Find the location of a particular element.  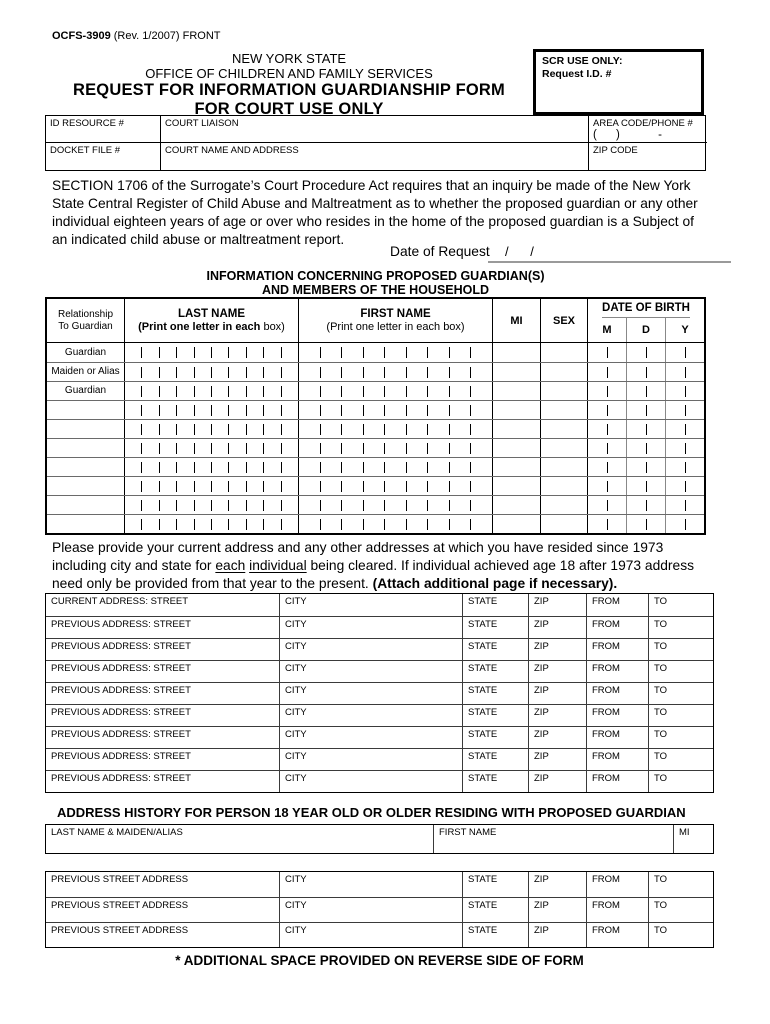

relationship-cell: Guardian is located at coordinates (86, 352).